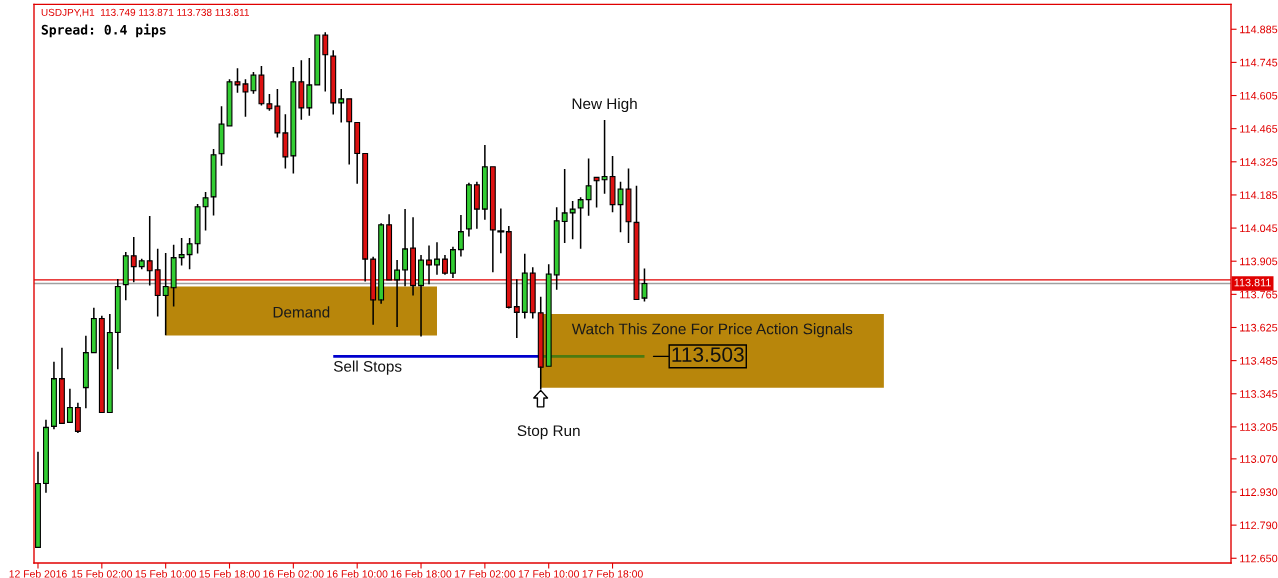  What do you see at coordinates (1259, 129) in the screenshot?
I see `y-tick-label: 114.465` at bounding box center [1259, 129].